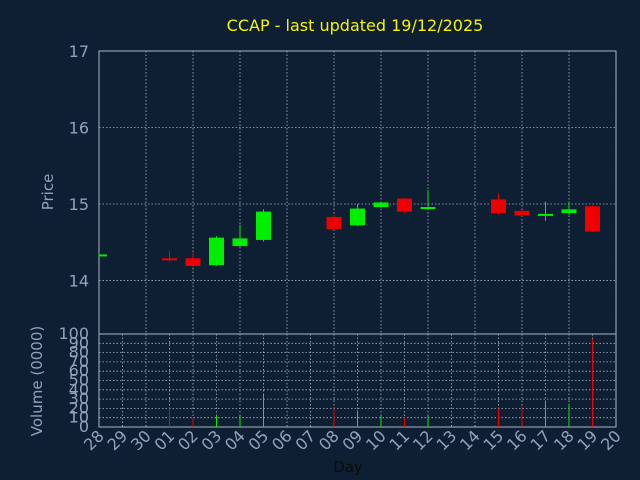 The width and height of the screenshot is (640, 480). Describe the element at coordinates (84, 426) in the screenshot. I see `volume-tick-label: 0` at that location.